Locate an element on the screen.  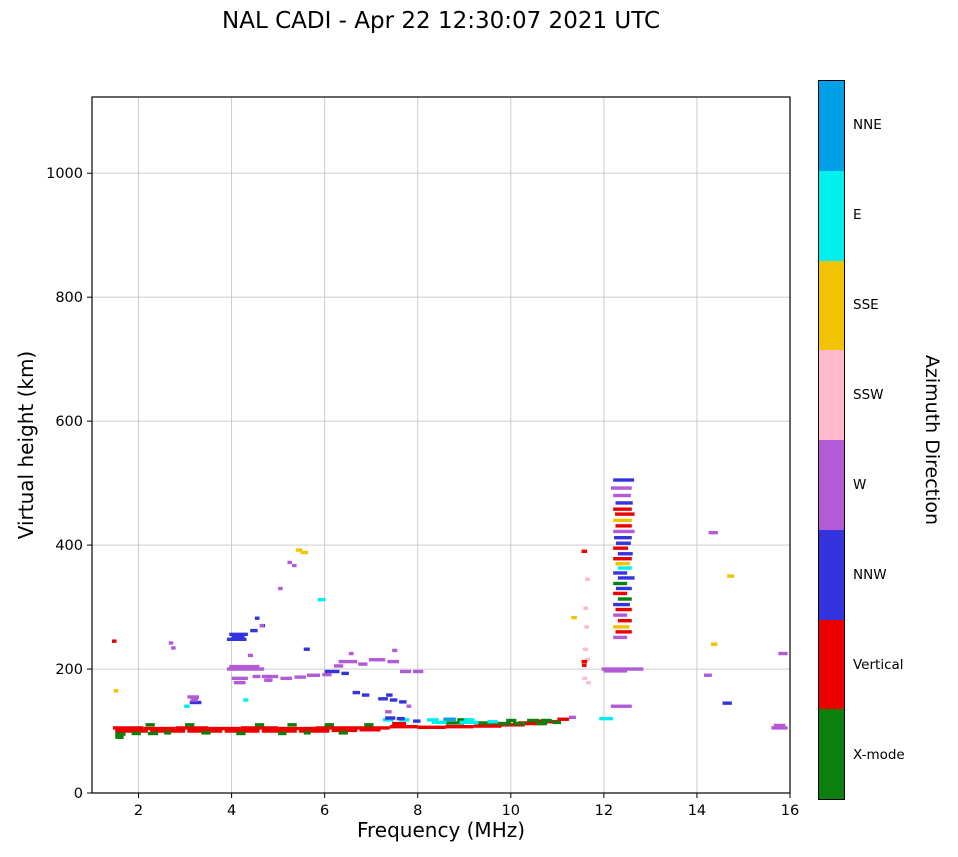
colorbar-segment-SSW is located at coordinates (831, 395).